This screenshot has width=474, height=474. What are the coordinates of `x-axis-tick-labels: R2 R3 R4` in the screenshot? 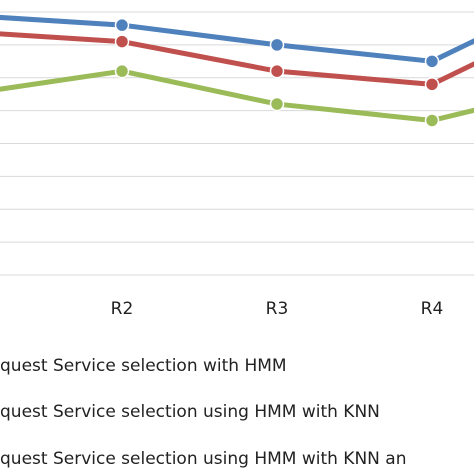 It's located at (277, 309).